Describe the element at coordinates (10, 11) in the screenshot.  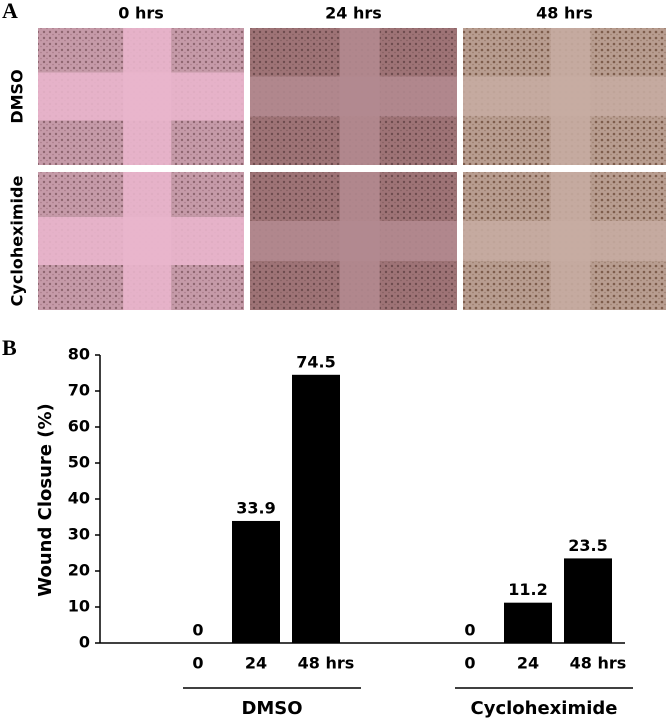
I see `panel-label: A` at that location.